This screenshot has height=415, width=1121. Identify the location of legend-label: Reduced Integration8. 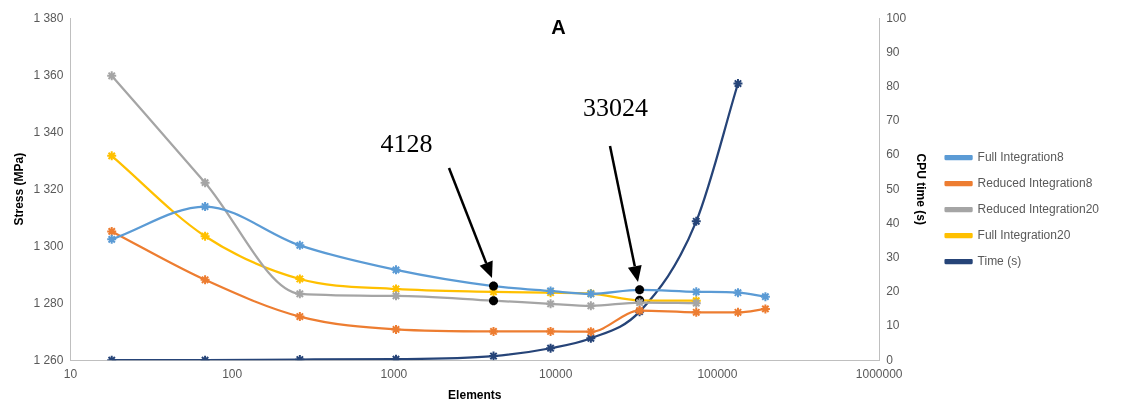
(1035, 182).